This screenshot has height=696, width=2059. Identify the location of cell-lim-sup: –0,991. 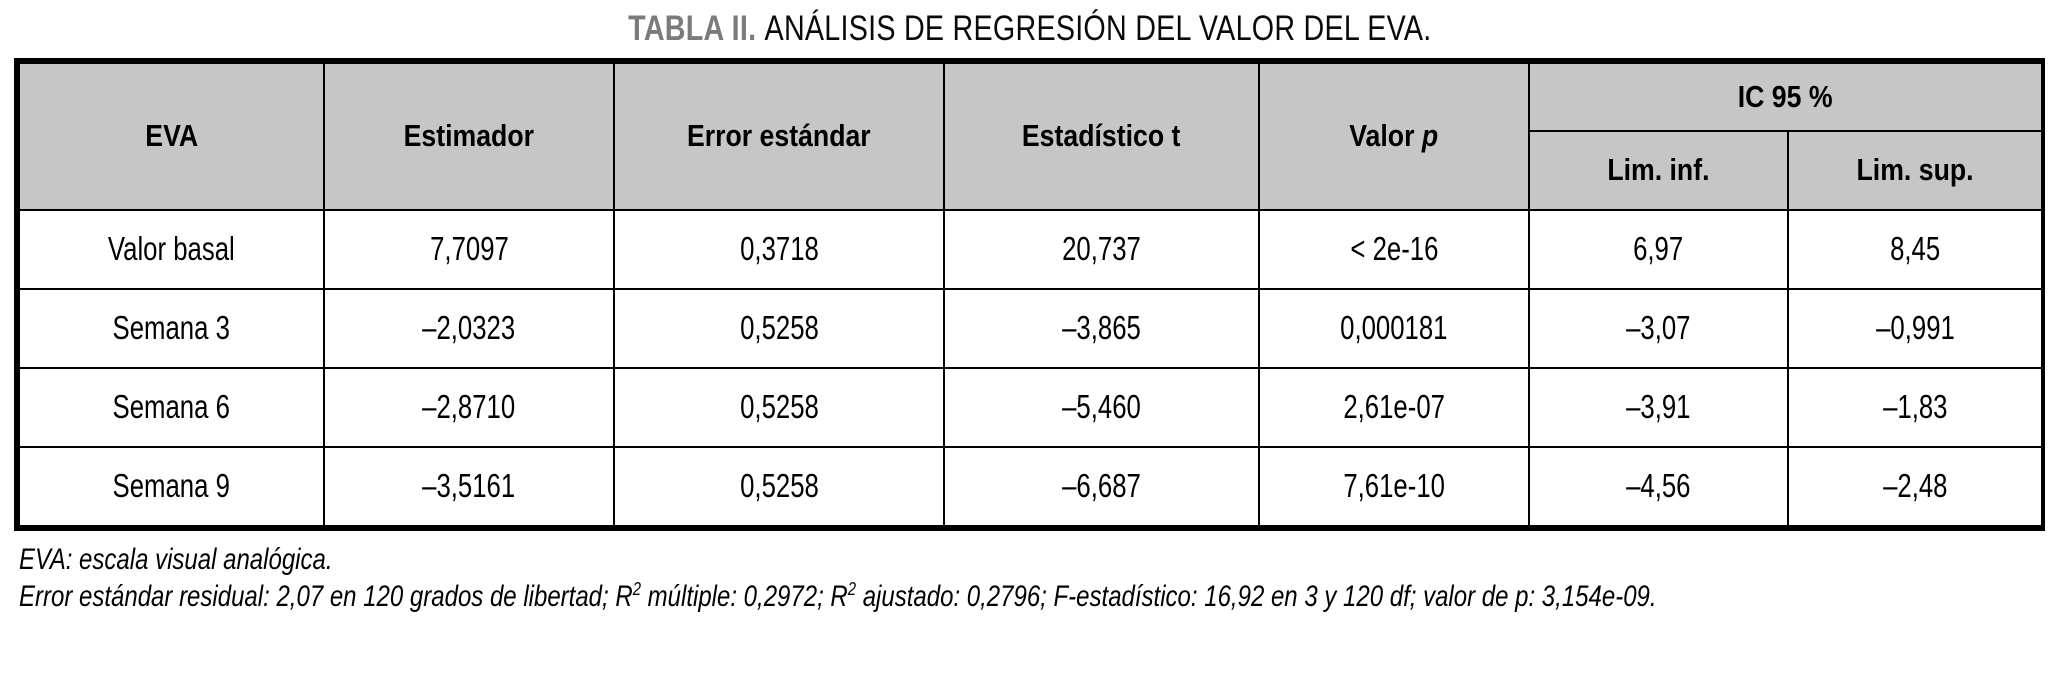
(1915, 328).